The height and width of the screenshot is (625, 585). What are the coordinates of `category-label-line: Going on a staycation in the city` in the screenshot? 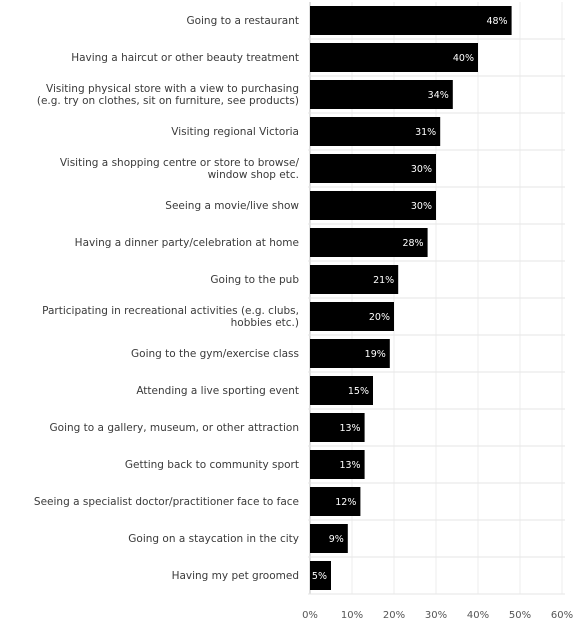 It's located at (213, 539).